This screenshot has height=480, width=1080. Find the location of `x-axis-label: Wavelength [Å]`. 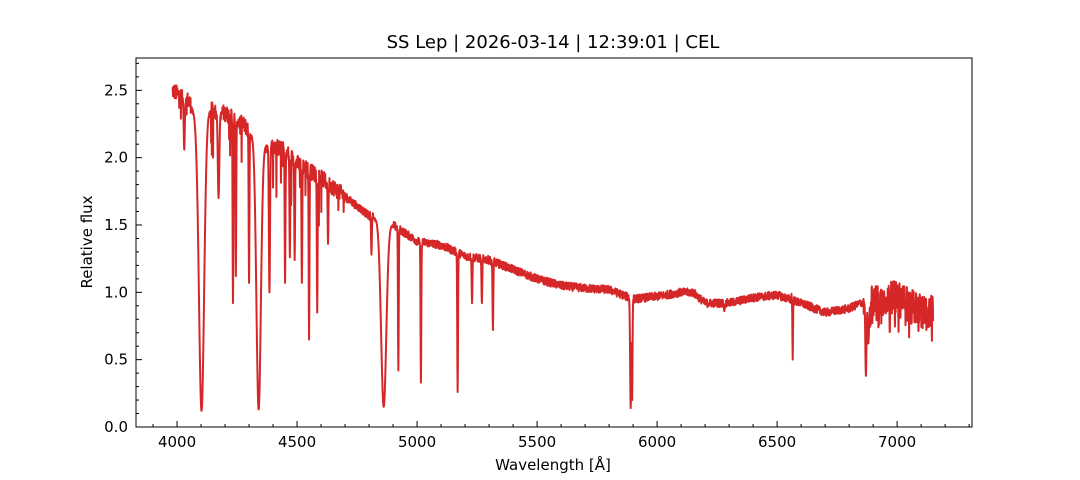

x-axis-label: Wavelength [Å] is located at coordinates (553, 464).